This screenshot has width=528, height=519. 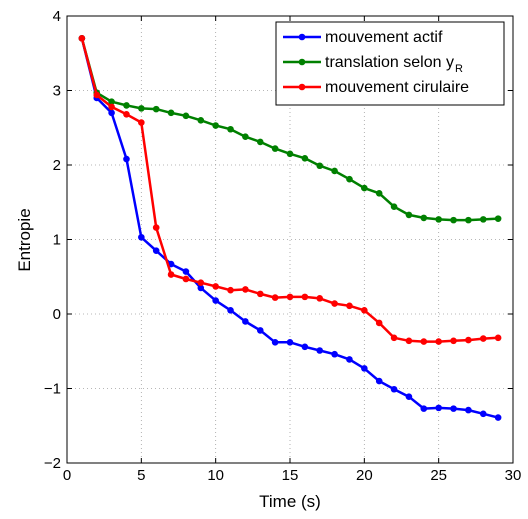 I want to click on x-tick-label: 20, so click(x=364, y=475).